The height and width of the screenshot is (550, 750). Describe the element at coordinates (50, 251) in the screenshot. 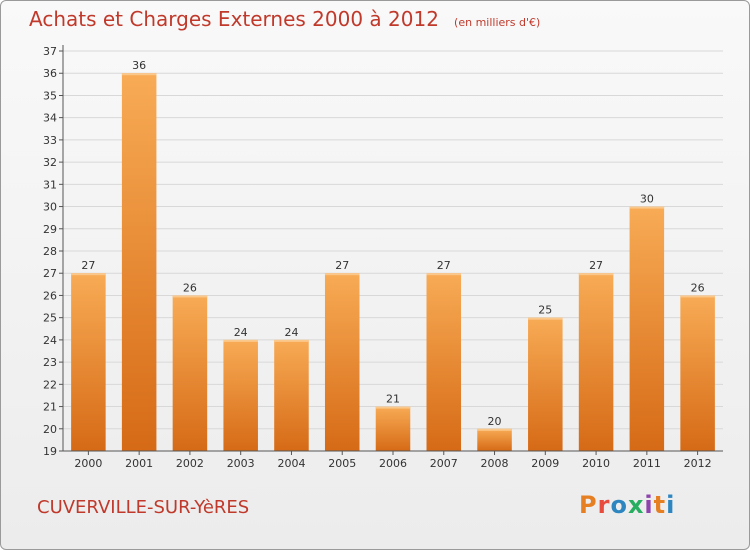

I see `y-tick-label: 28` at that location.